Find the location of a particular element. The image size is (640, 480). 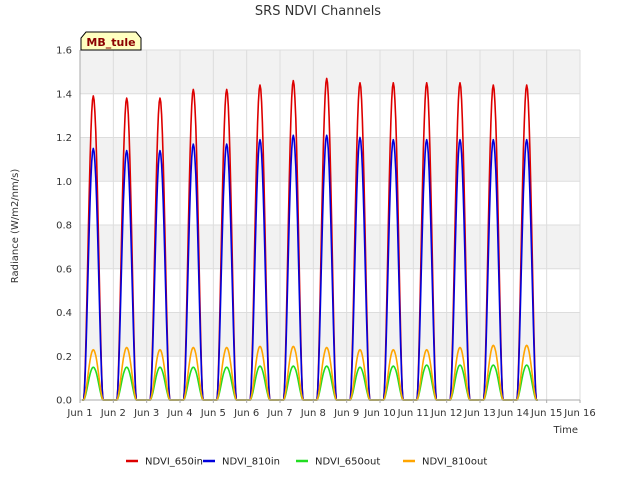

legend-label: NDVI_650out is located at coordinates (347, 462).